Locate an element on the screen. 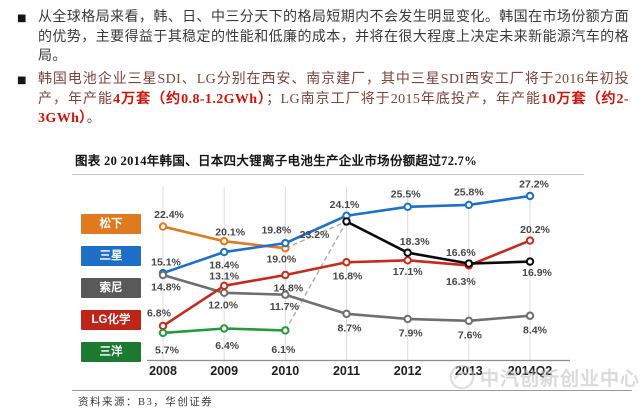 The width and height of the screenshot is (640, 417). data-label-sanyo: 6.1% is located at coordinates (283, 350).